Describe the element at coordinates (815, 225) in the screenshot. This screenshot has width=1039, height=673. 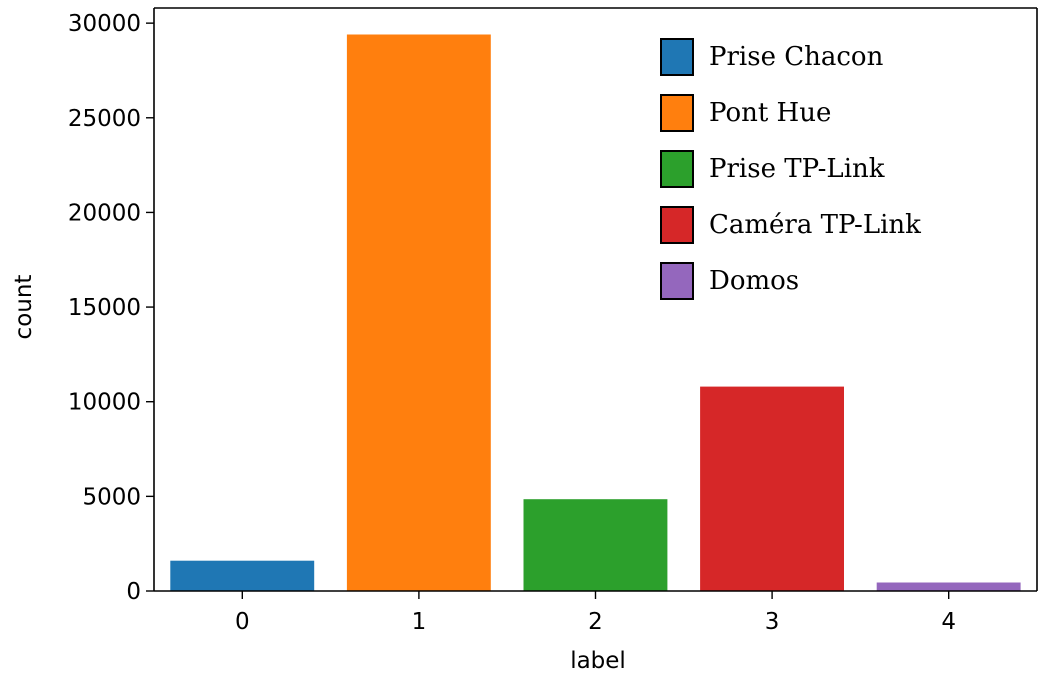
I see `legend-label: Caméra TP-Link` at that location.